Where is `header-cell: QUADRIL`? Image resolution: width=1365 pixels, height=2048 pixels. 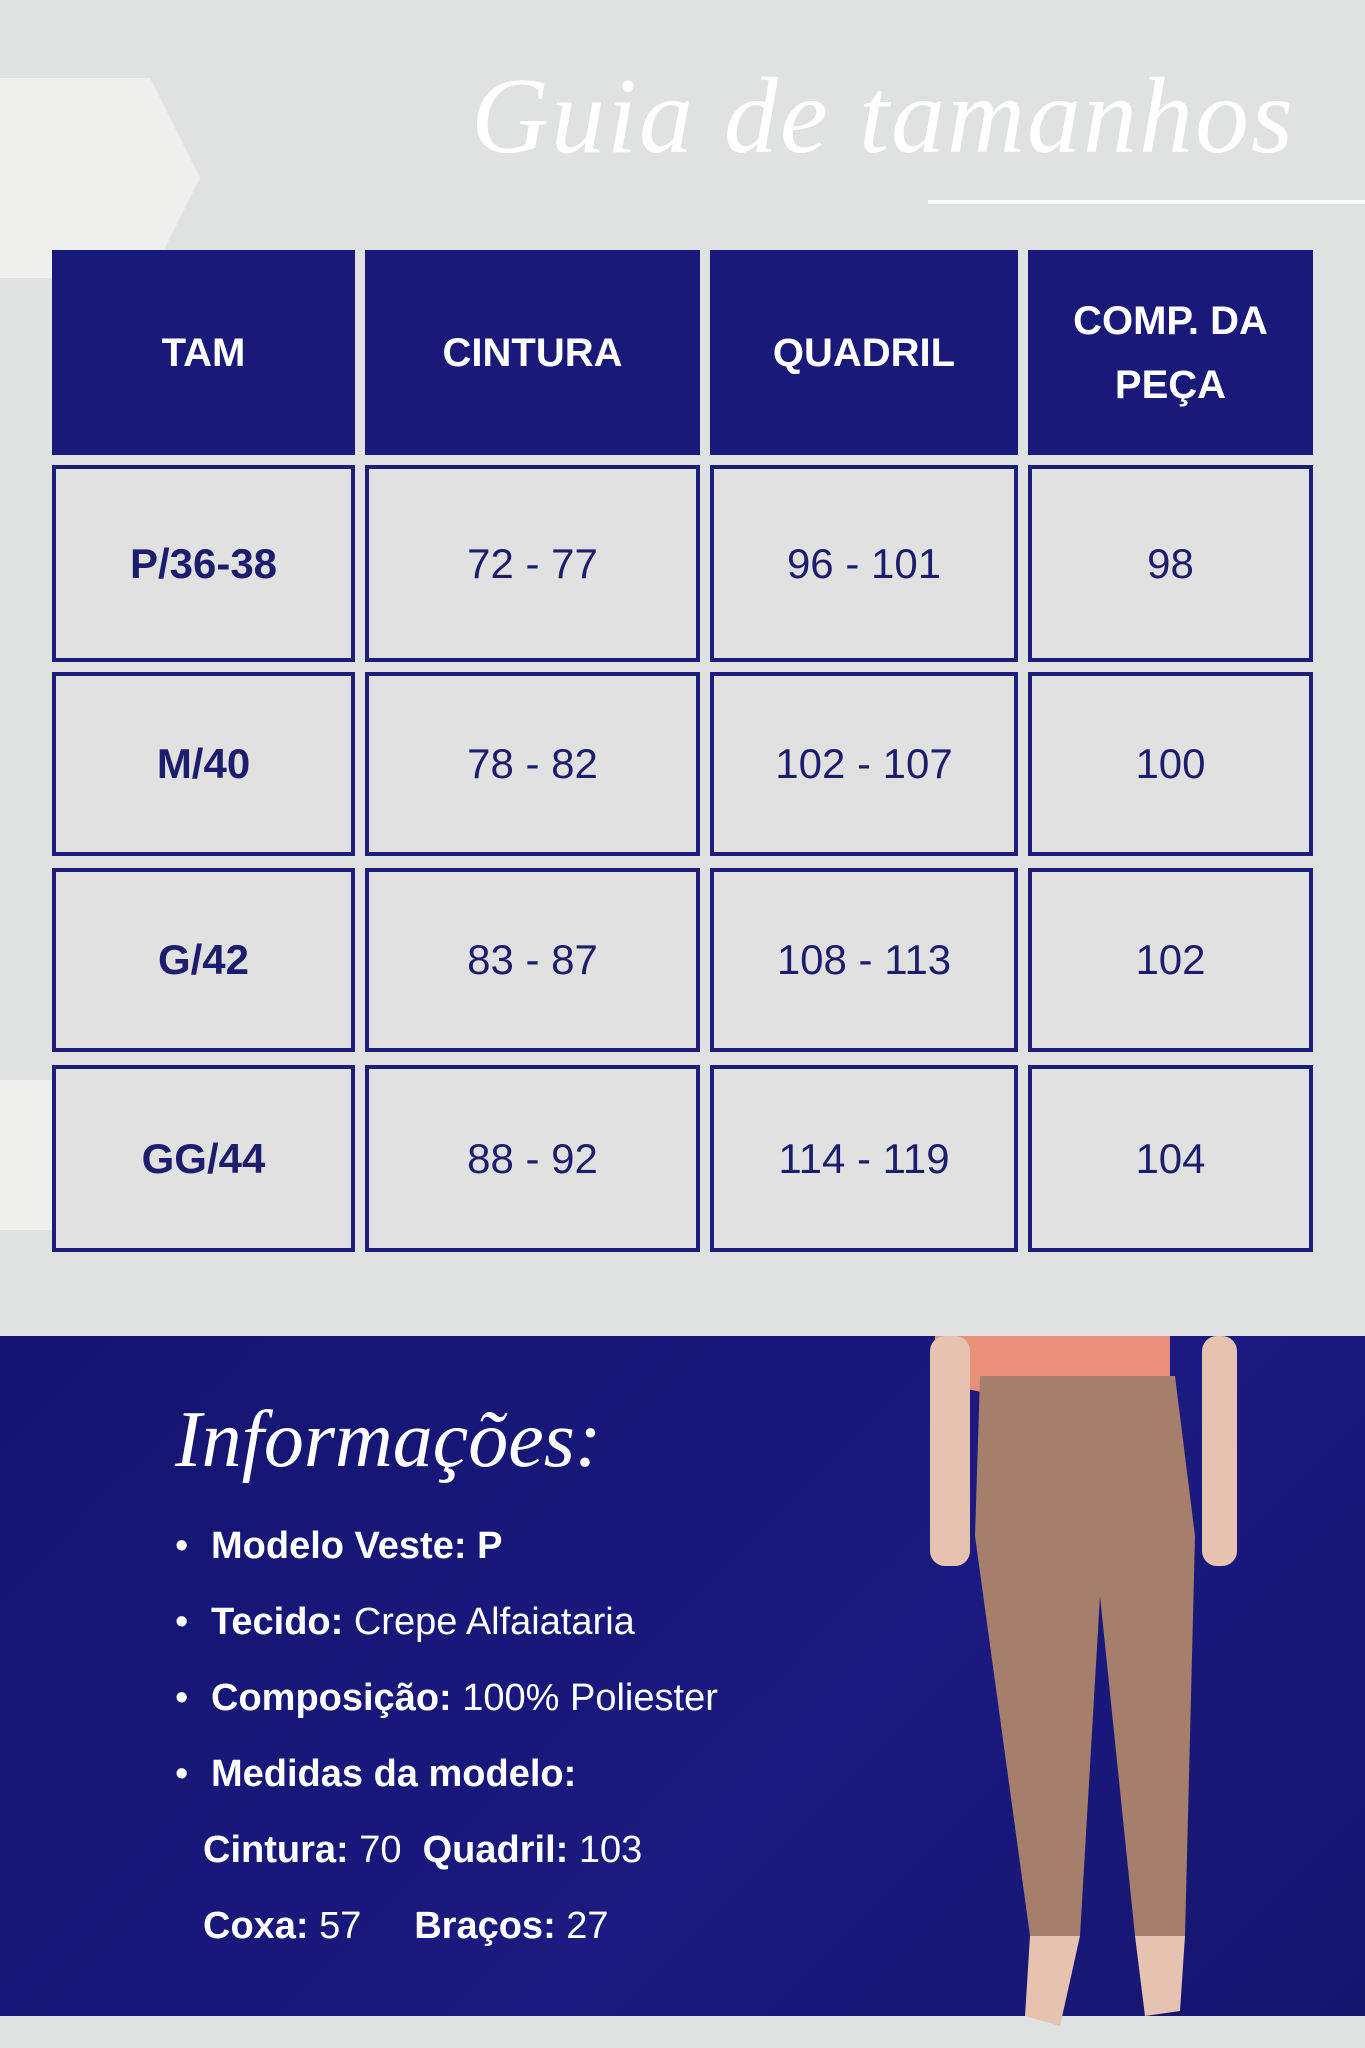
header-cell: QUADRIL is located at coordinates (864, 352).